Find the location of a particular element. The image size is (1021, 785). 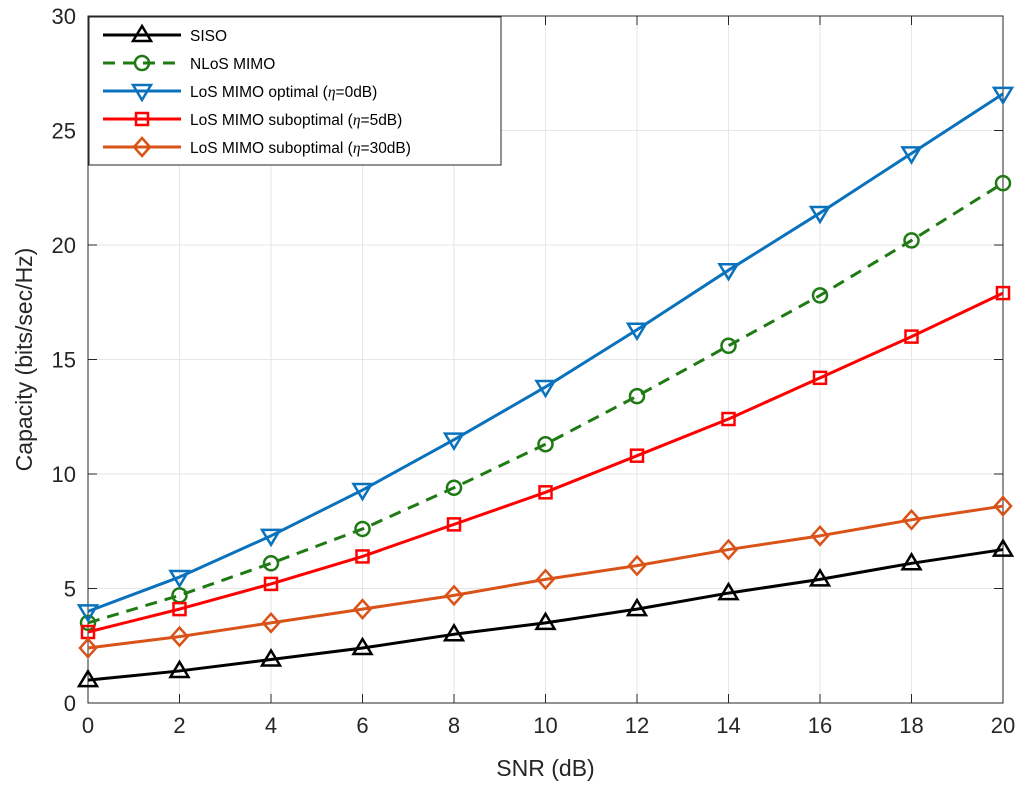

x-tick-label: 6 is located at coordinates (362, 725).